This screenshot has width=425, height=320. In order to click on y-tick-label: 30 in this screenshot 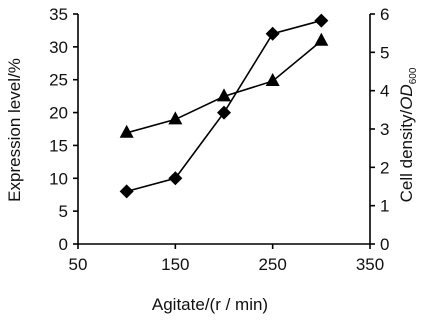, I will do `click(58, 47)`.